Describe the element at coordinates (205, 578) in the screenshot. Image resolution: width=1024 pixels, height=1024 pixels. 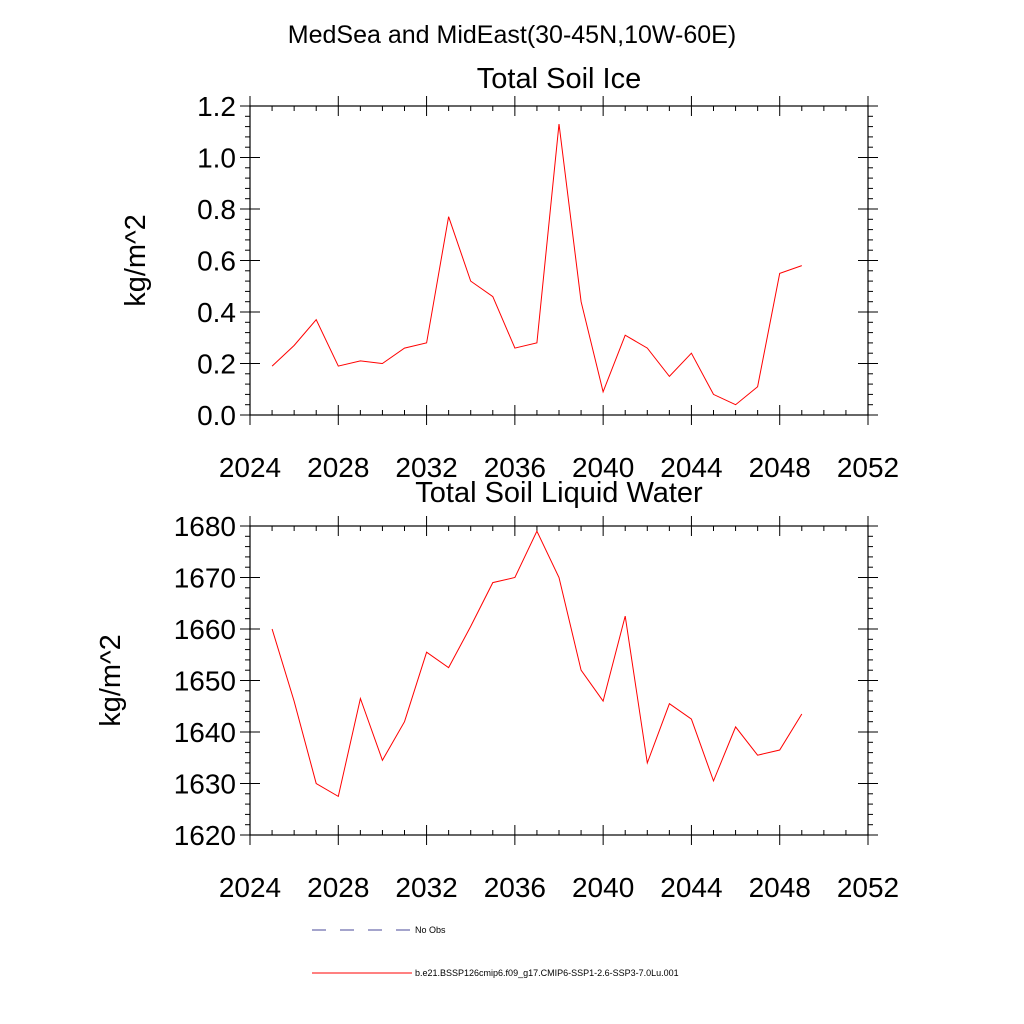
I see `y-tick-label: 1670` at that location.